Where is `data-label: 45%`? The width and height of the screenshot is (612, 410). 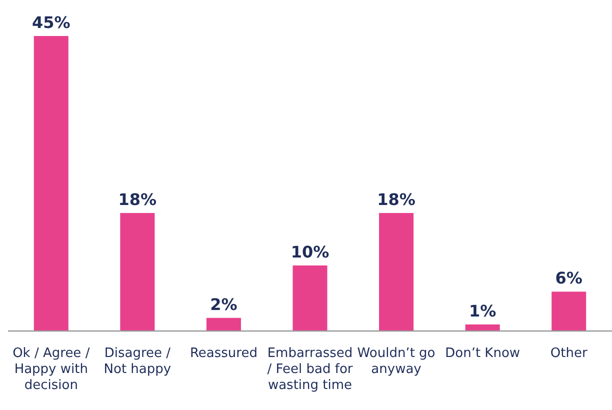 data-label: 45% is located at coordinates (51, 22).